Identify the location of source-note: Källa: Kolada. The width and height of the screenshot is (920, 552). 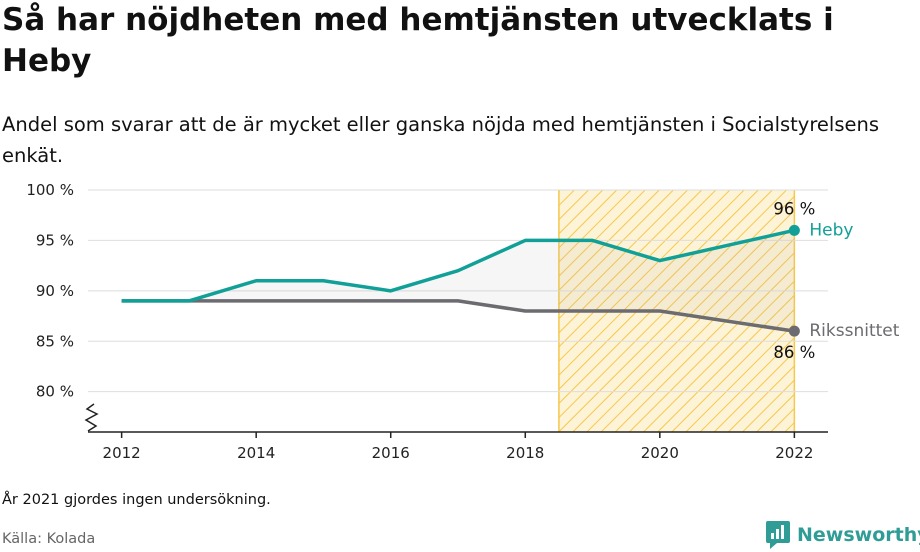
(49, 539).